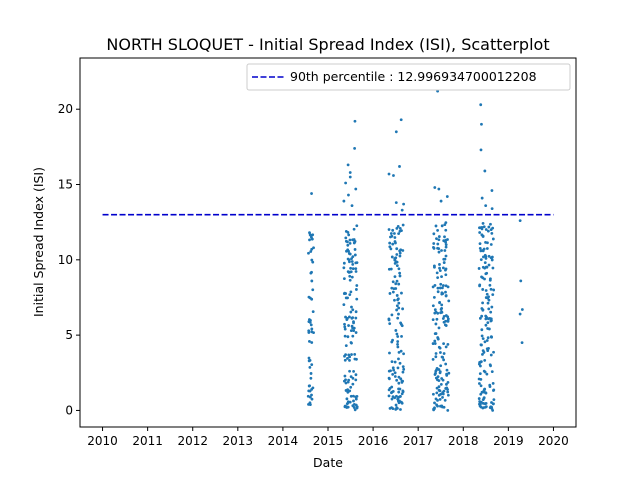  I want to click on y-tick-label: 0, so click(69, 410).